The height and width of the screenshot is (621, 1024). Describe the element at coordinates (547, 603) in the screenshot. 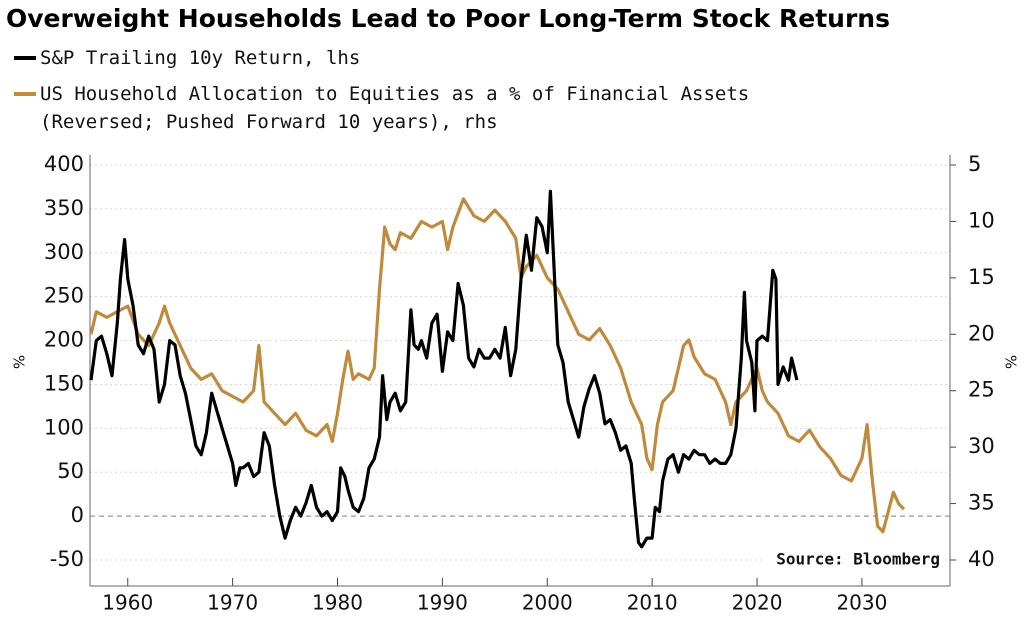

I see `x-tick-label: 2000` at that location.